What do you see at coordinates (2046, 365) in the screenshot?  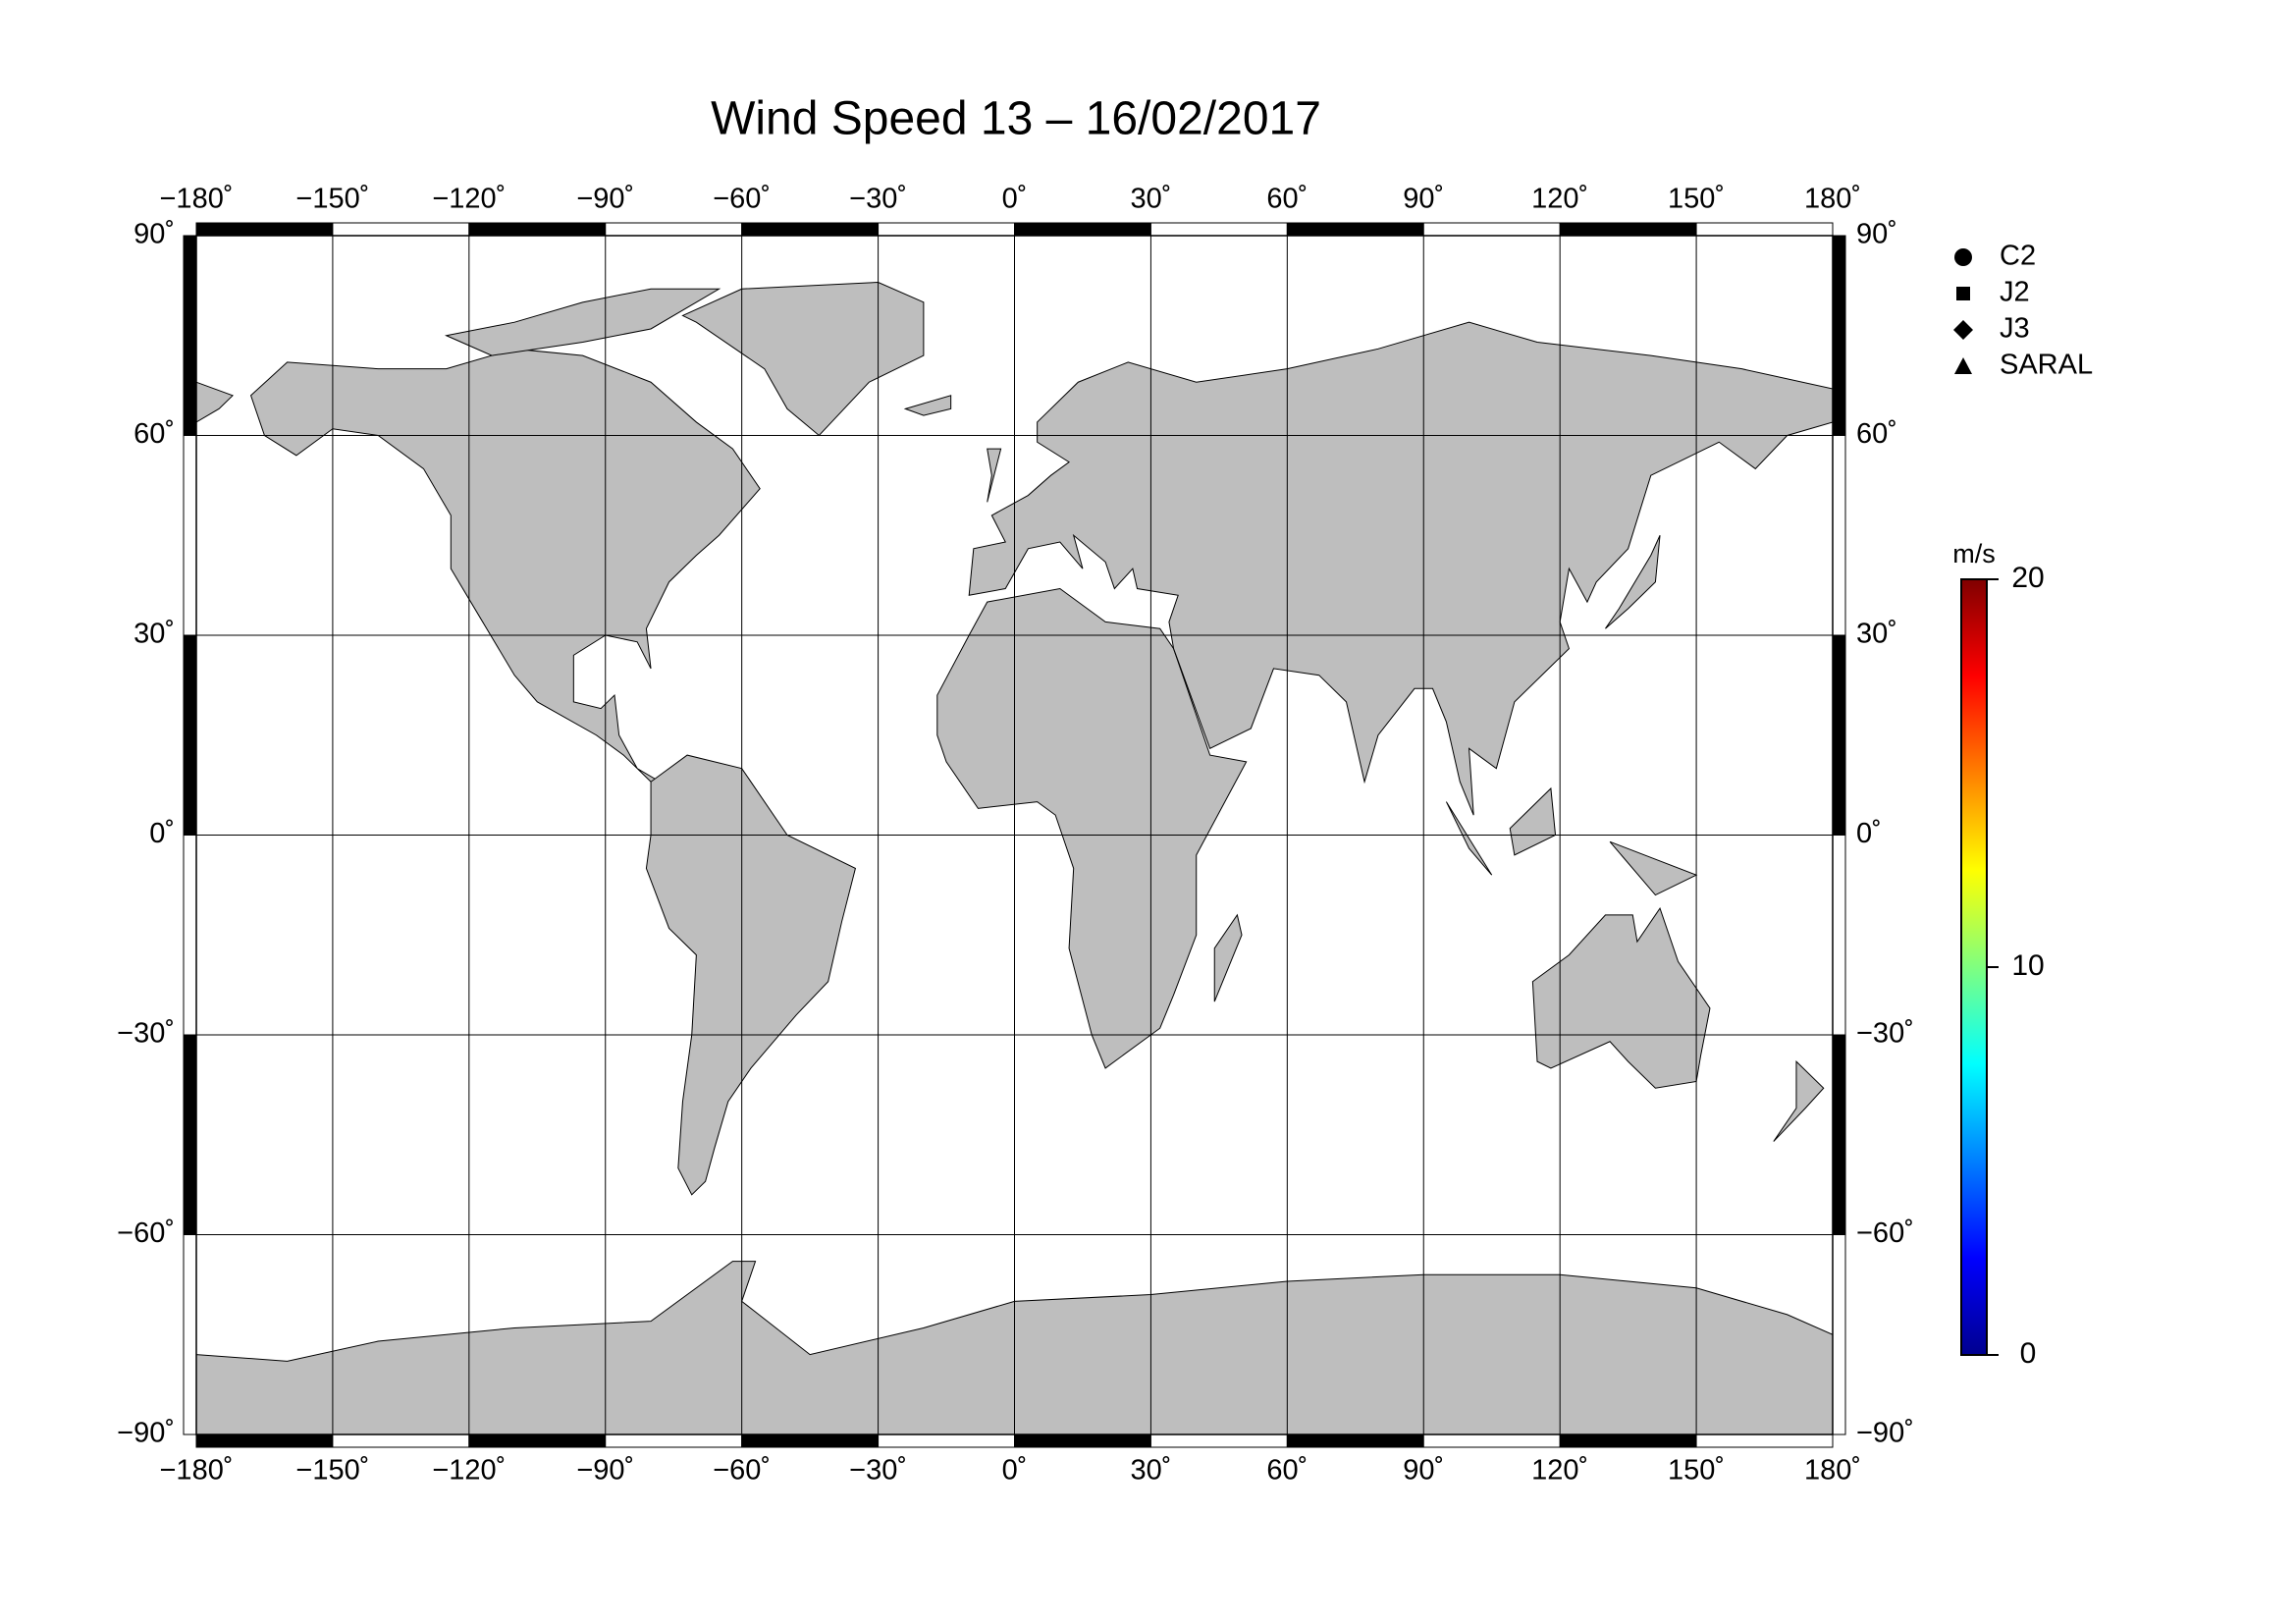 I see `legend-label: SARAL` at bounding box center [2046, 365].